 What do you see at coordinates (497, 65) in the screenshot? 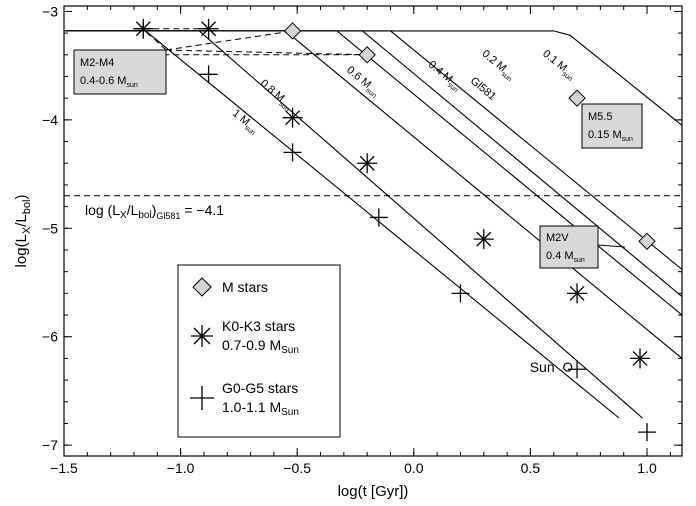
I see `age-curve-label: 0.2 Msun` at bounding box center [497, 65].